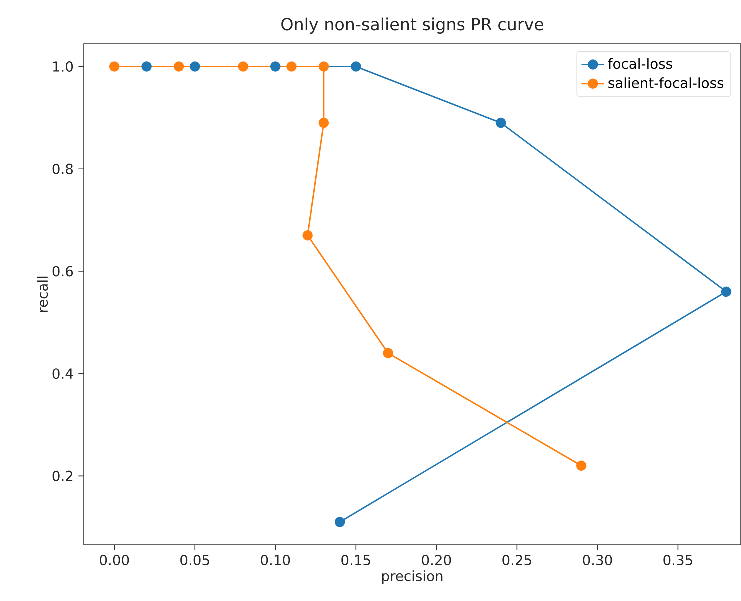 The height and width of the screenshot is (601, 741). I want to click on y-axis-title: recall, so click(42, 294).